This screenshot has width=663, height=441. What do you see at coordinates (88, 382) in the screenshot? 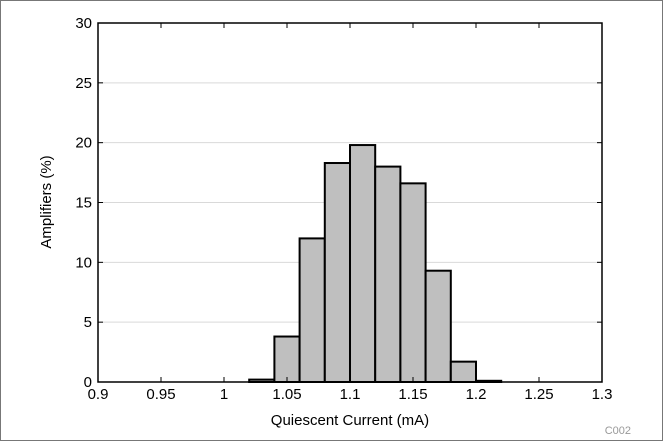
I see `y-tick-label: 0` at bounding box center [88, 382].